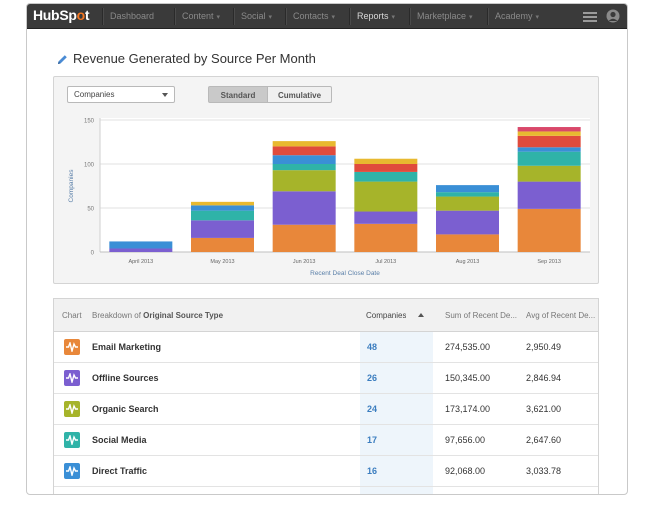 The image size is (650, 525). Describe the element at coordinates (121, 94) in the screenshot. I see `metric-select: Companies` at that location.